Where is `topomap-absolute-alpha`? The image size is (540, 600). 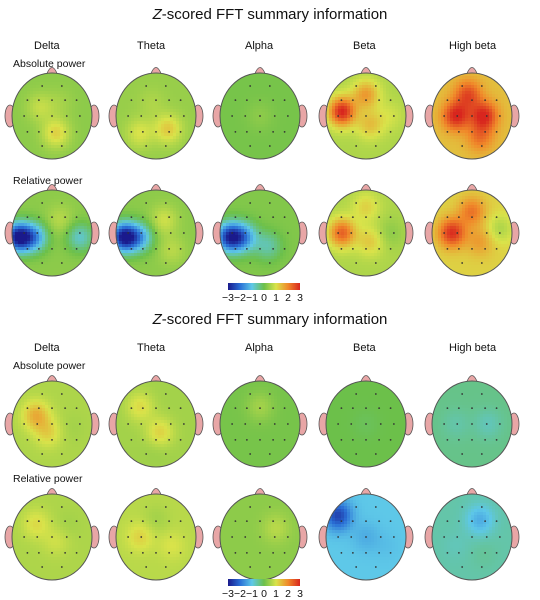 topomap-absolute-alpha is located at coordinates (260, 113).